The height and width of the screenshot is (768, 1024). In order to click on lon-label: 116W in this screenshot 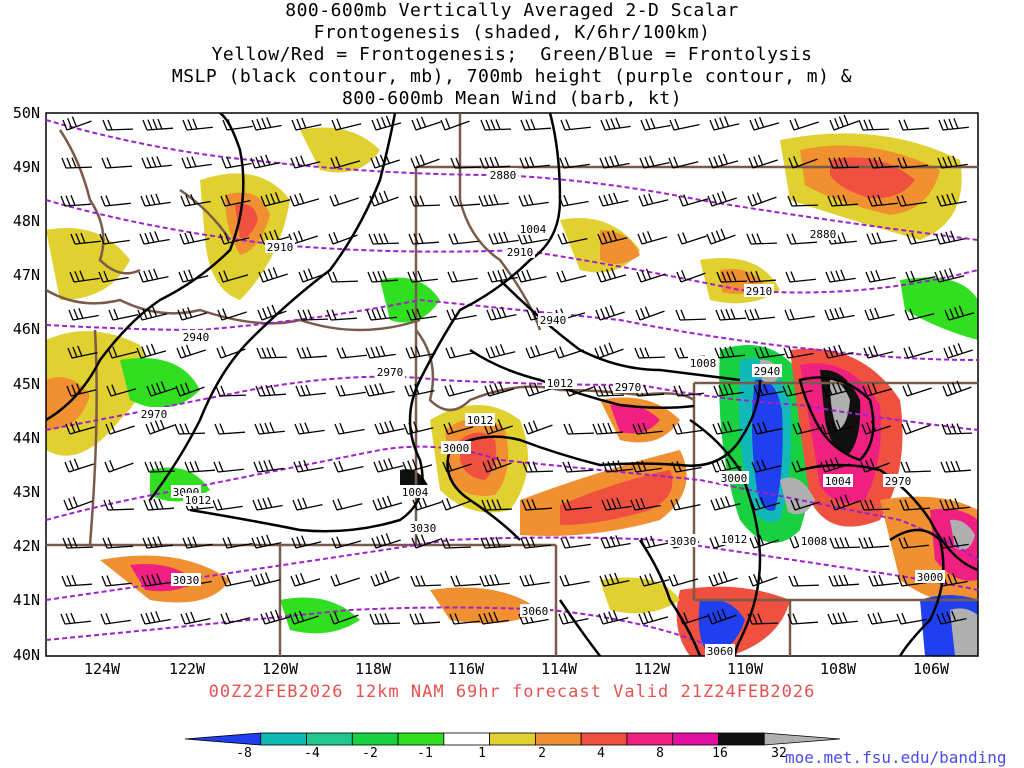, I will do `click(466, 669)`.